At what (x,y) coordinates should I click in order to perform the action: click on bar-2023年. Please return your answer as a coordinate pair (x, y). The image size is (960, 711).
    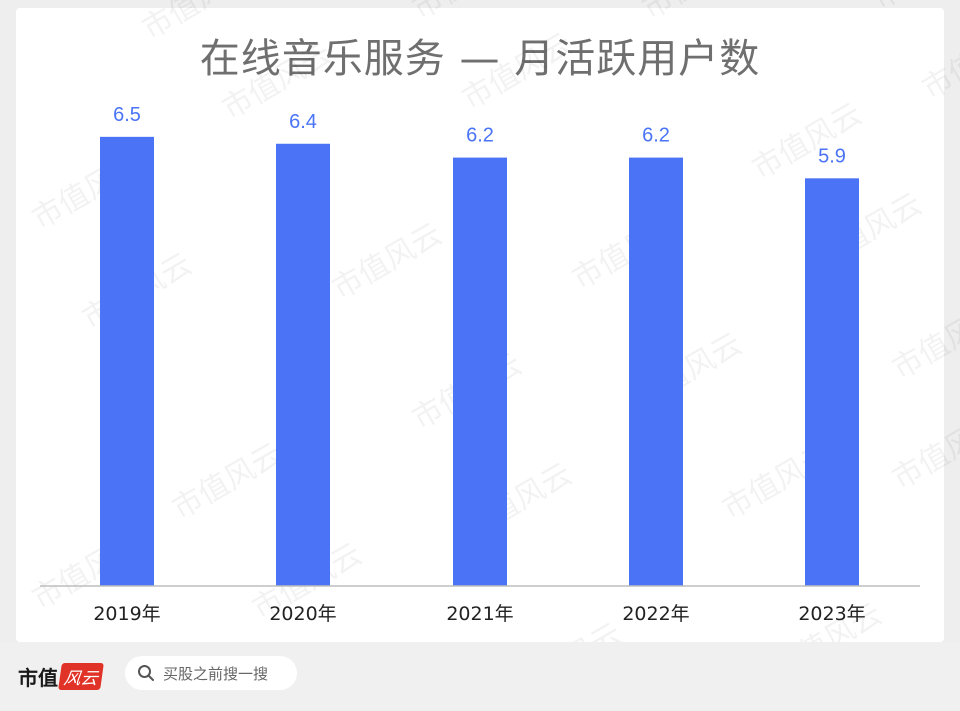
    Looking at the image, I should click on (832, 382).